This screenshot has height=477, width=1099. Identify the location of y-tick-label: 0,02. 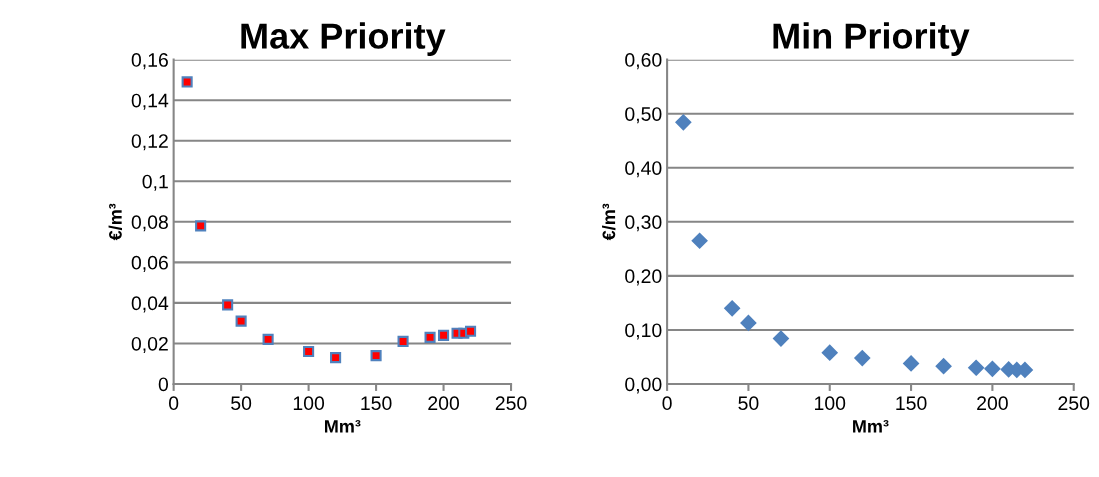
(149, 344).